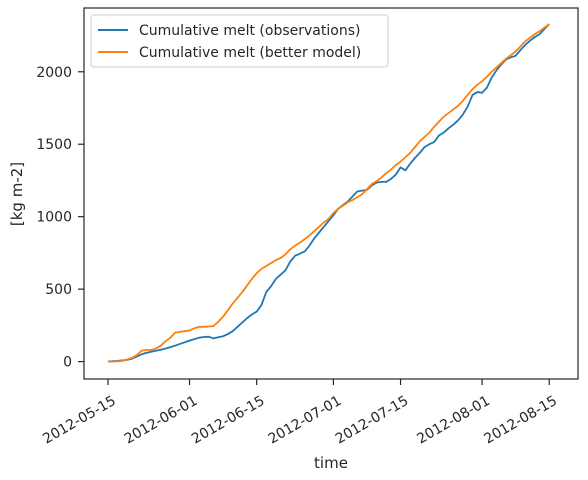 This screenshot has height=480, width=588. Describe the element at coordinates (58, 290) in the screenshot. I see `y-tick-label: 500` at that location.